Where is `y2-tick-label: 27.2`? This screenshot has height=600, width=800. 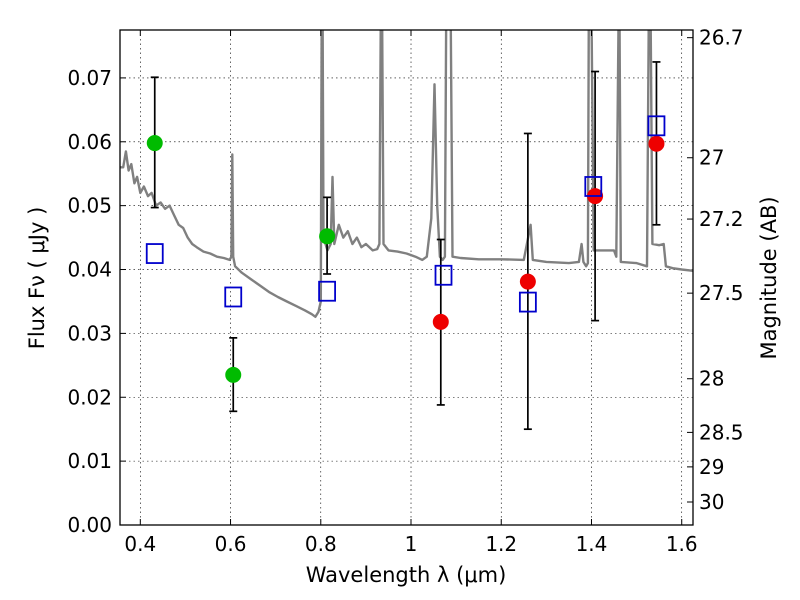 y2-tick-label: 27.2 is located at coordinates (721, 219).